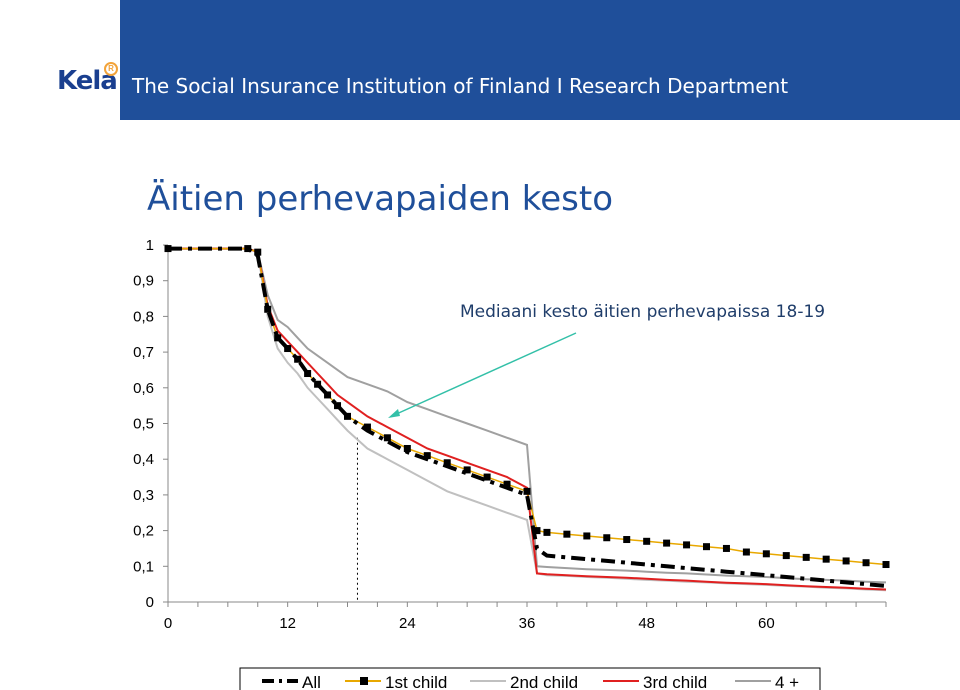 The width and height of the screenshot is (960, 690). I want to click on legend-box, so click(530, 678).